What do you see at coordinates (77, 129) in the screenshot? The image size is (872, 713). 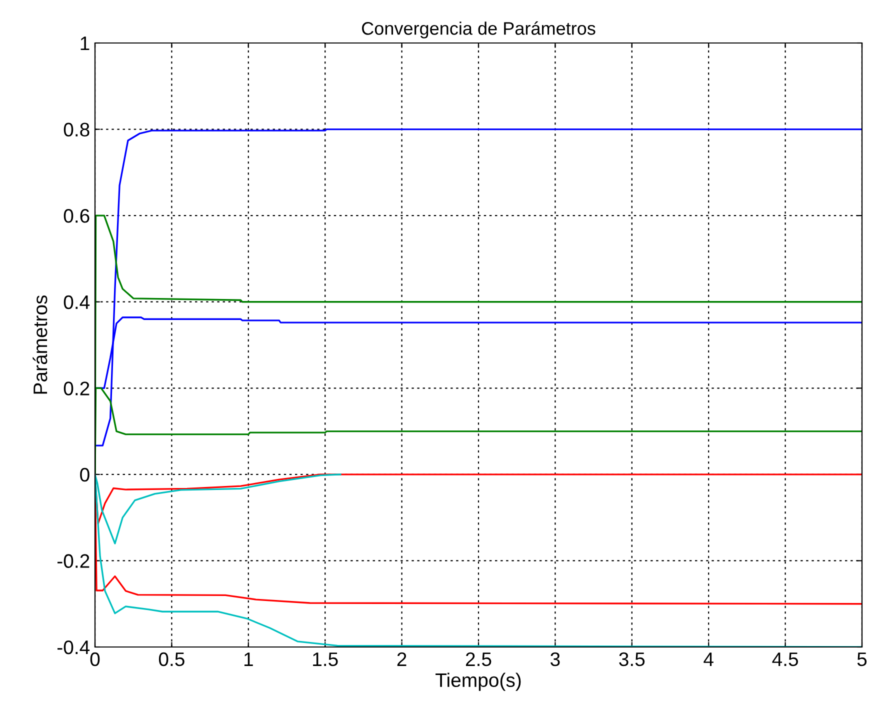 I see `y-tick-label: 0.8` at bounding box center [77, 129].